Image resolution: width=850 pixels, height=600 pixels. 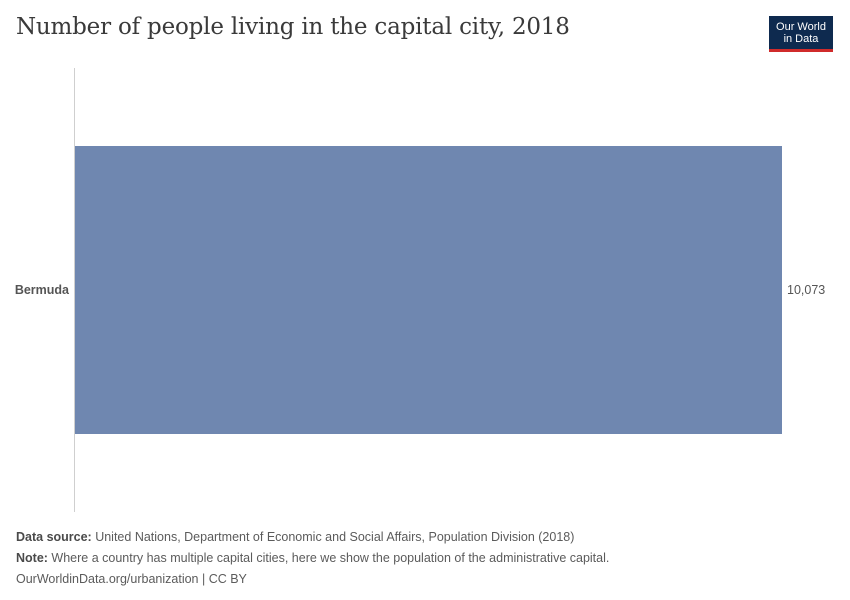 What do you see at coordinates (131, 579) in the screenshot?
I see `credit-line: OurWorldinData.org/urbanization | CC BY` at bounding box center [131, 579].